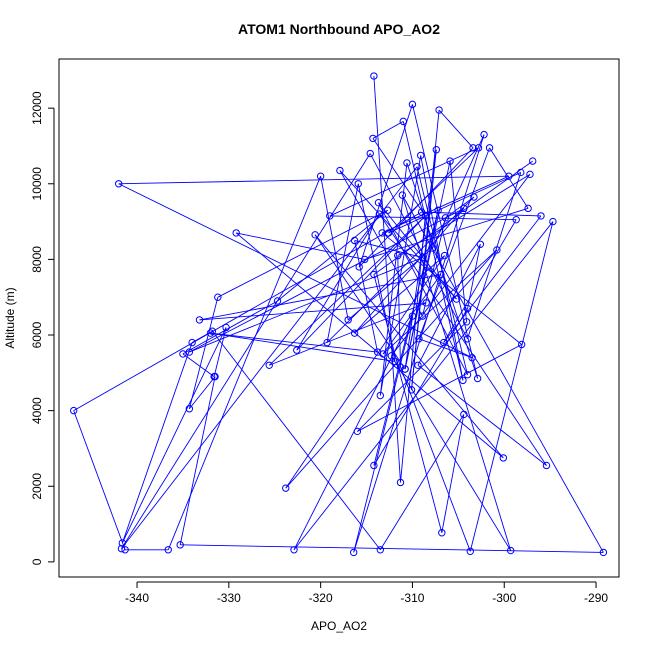 This screenshot has width=650, height=650. I want to click on x-tick-label: -320, so click(321, 598).